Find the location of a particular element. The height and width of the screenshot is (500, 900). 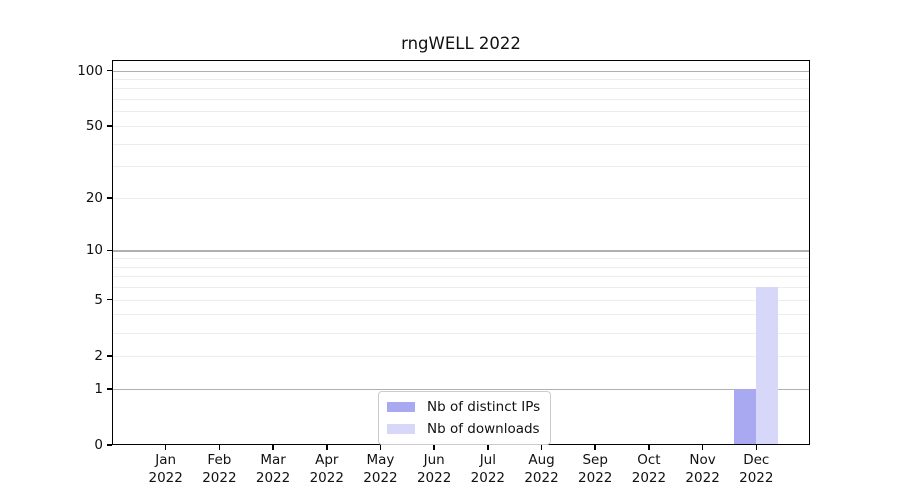

y-tick-label: 20 is located at coordinates (94, 197).